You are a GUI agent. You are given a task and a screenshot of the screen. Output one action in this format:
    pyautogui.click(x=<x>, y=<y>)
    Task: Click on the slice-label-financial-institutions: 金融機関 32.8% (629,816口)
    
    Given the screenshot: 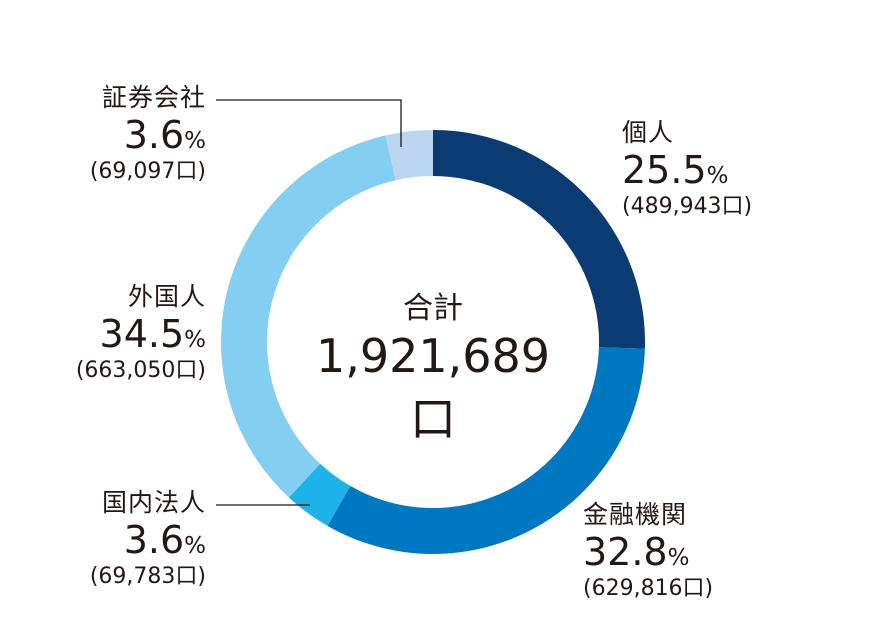 What is the action you would take?
    pyautogui.click(x=648, y=551)
    